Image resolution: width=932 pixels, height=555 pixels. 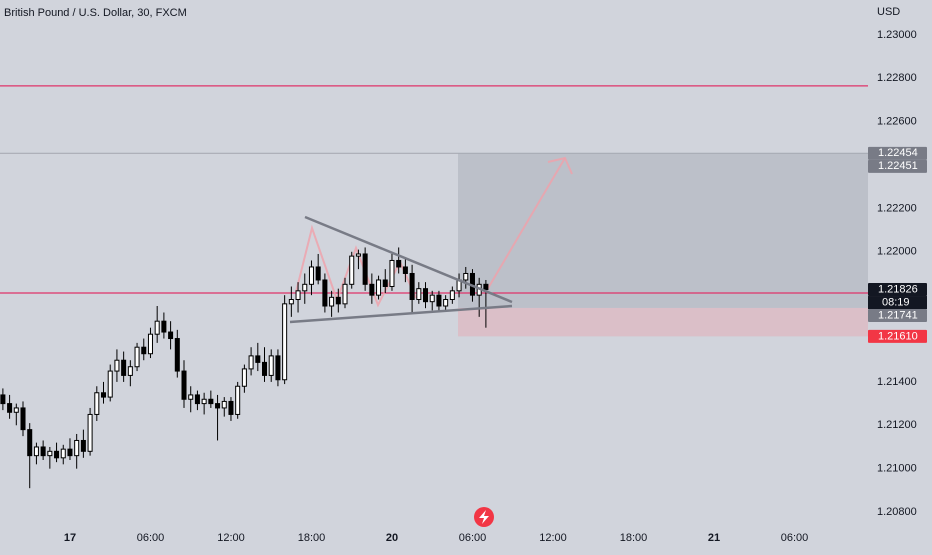 I want to click on logo-icon, so click(x=484, y=517).